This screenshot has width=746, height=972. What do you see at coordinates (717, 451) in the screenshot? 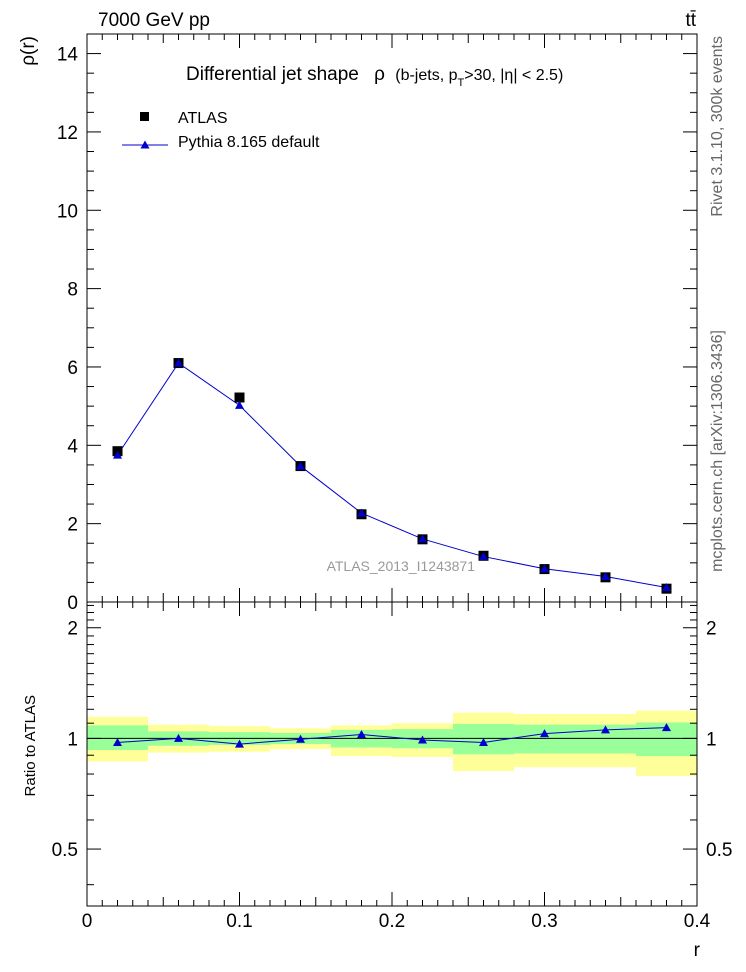
I see `mcplots-label: mcplots.cern.ch [arXiv:1306.3436]` at bounding box center [717, 451].